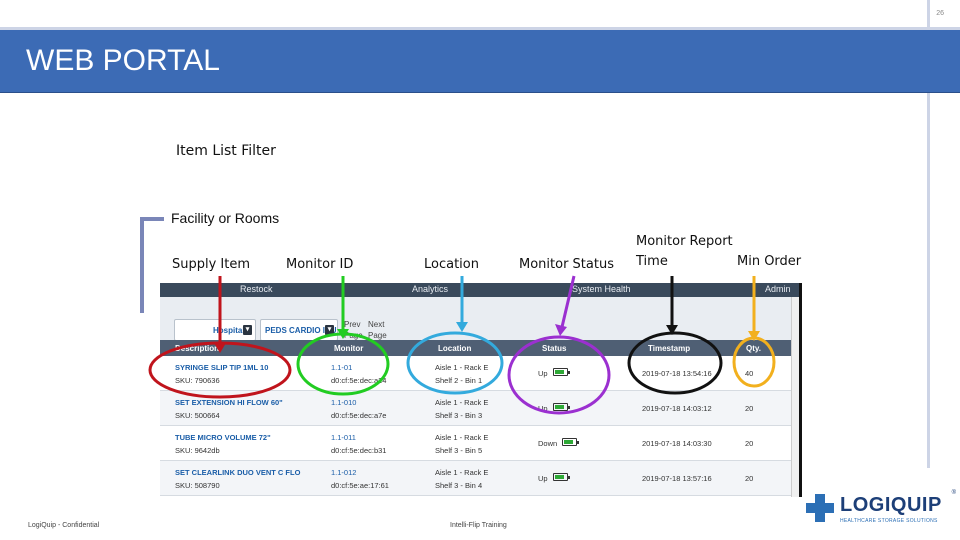 The width and height of the screenshot is (960, 540). I want to click on callout-monitor-status: Monitor Status, so click(566, 264).